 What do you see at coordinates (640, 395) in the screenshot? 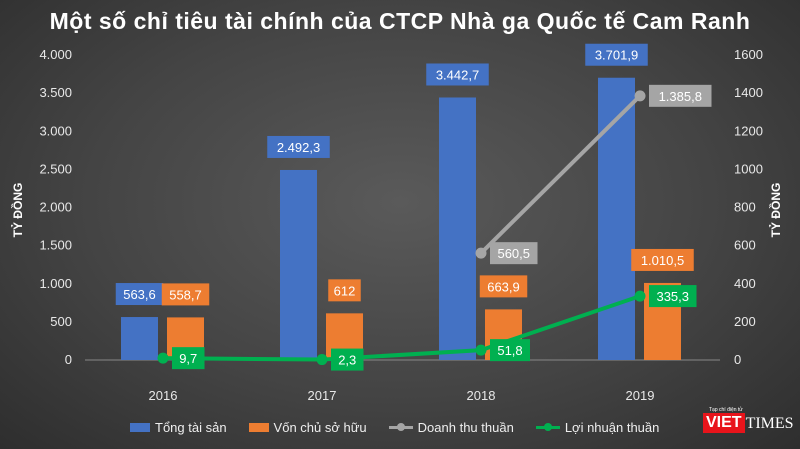
I see `x-tick-label: 2019` at bounding box center [640, 395].